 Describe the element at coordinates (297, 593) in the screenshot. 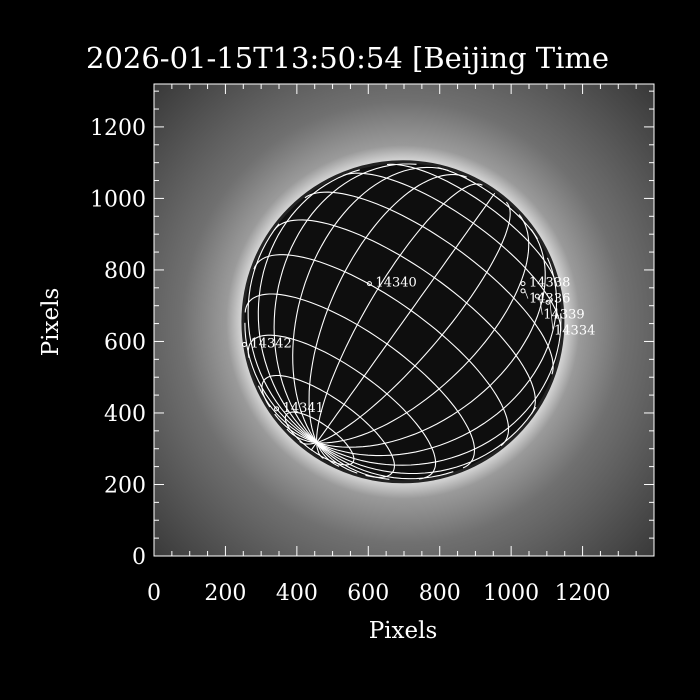

I see `x-tick-label: 400` at that location.